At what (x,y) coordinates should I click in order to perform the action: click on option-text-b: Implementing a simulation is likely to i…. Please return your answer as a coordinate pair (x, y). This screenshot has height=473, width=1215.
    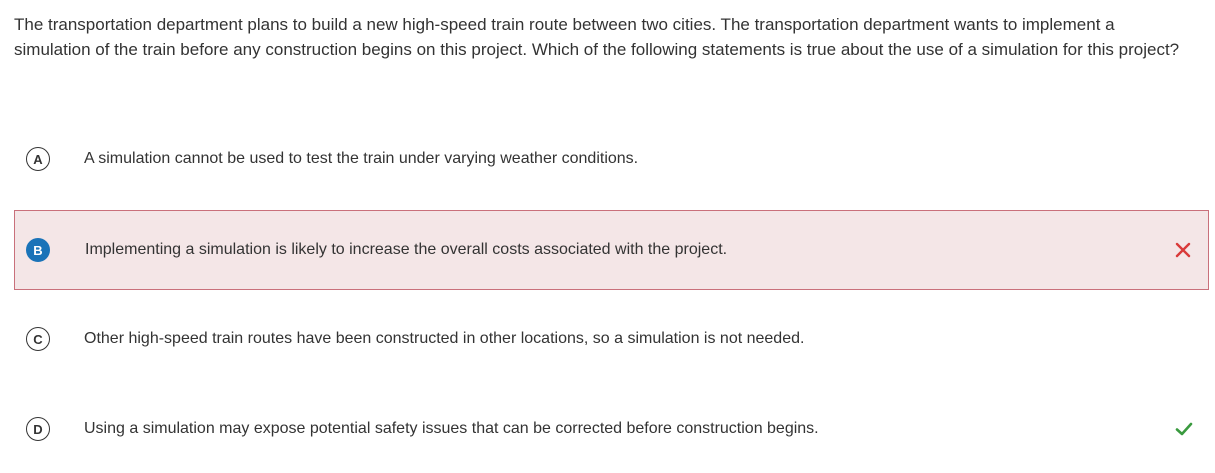
    Looking at the image, I should click on (406, 249).